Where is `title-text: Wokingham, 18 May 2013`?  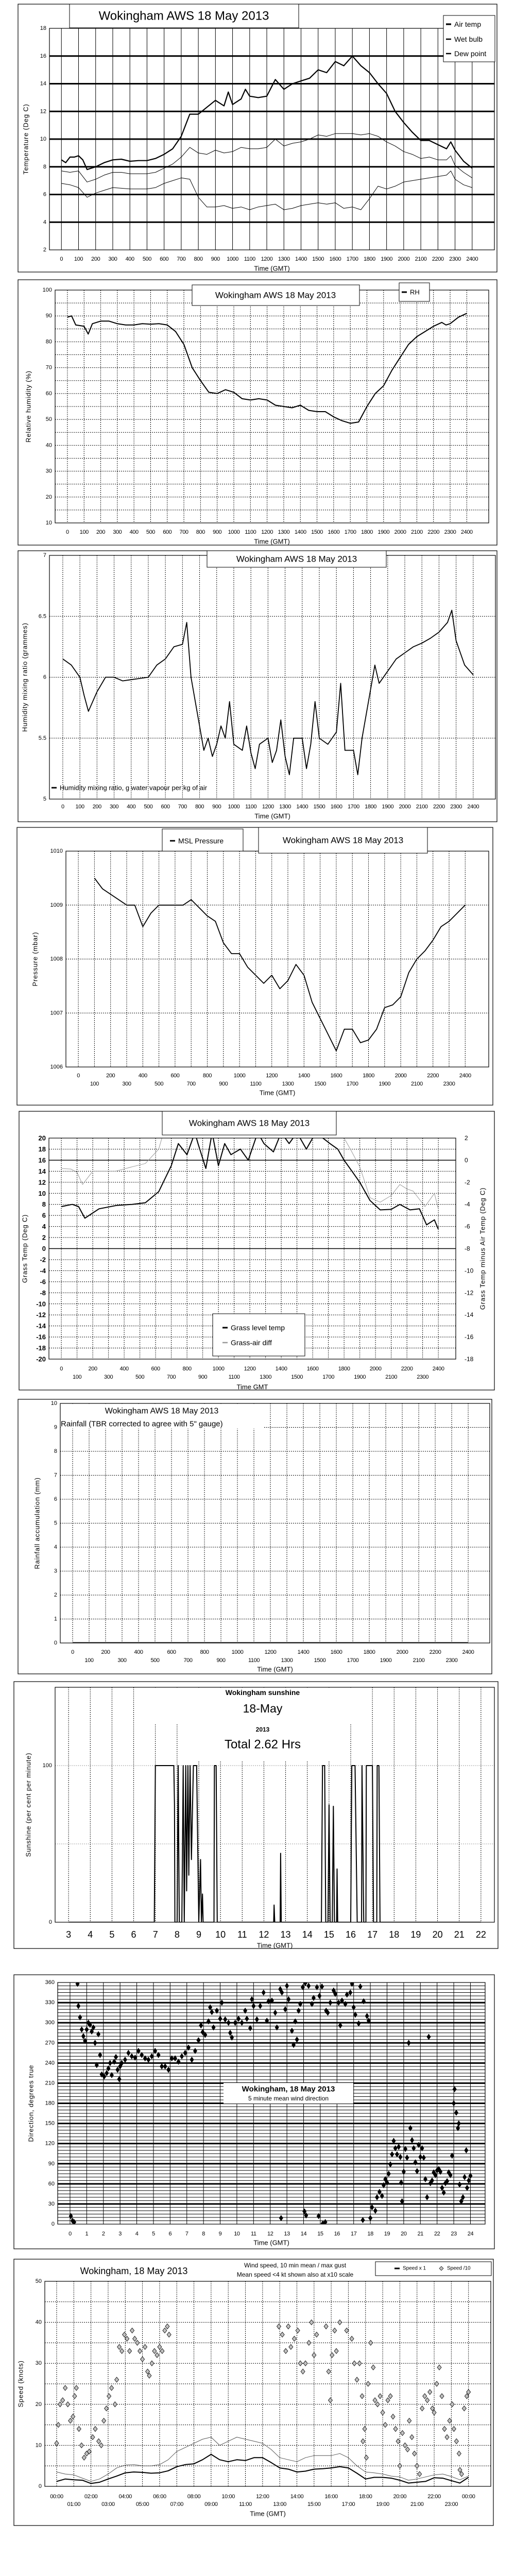
title-text: Wokingham, 18 May 2013 is located at coordinates (134, 2271).